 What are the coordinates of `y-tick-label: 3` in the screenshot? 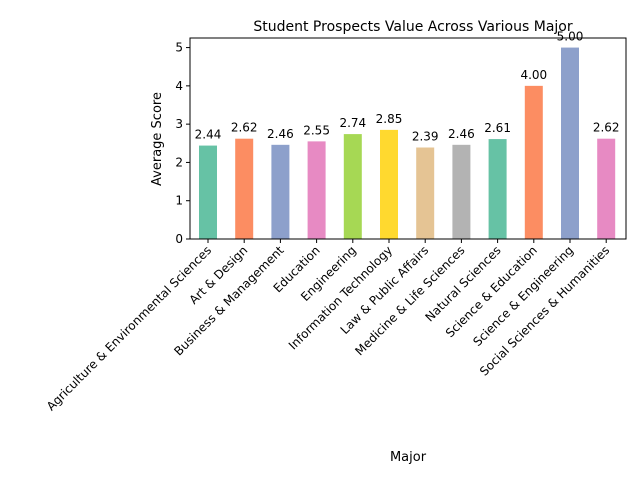 It's located at (179, 124).